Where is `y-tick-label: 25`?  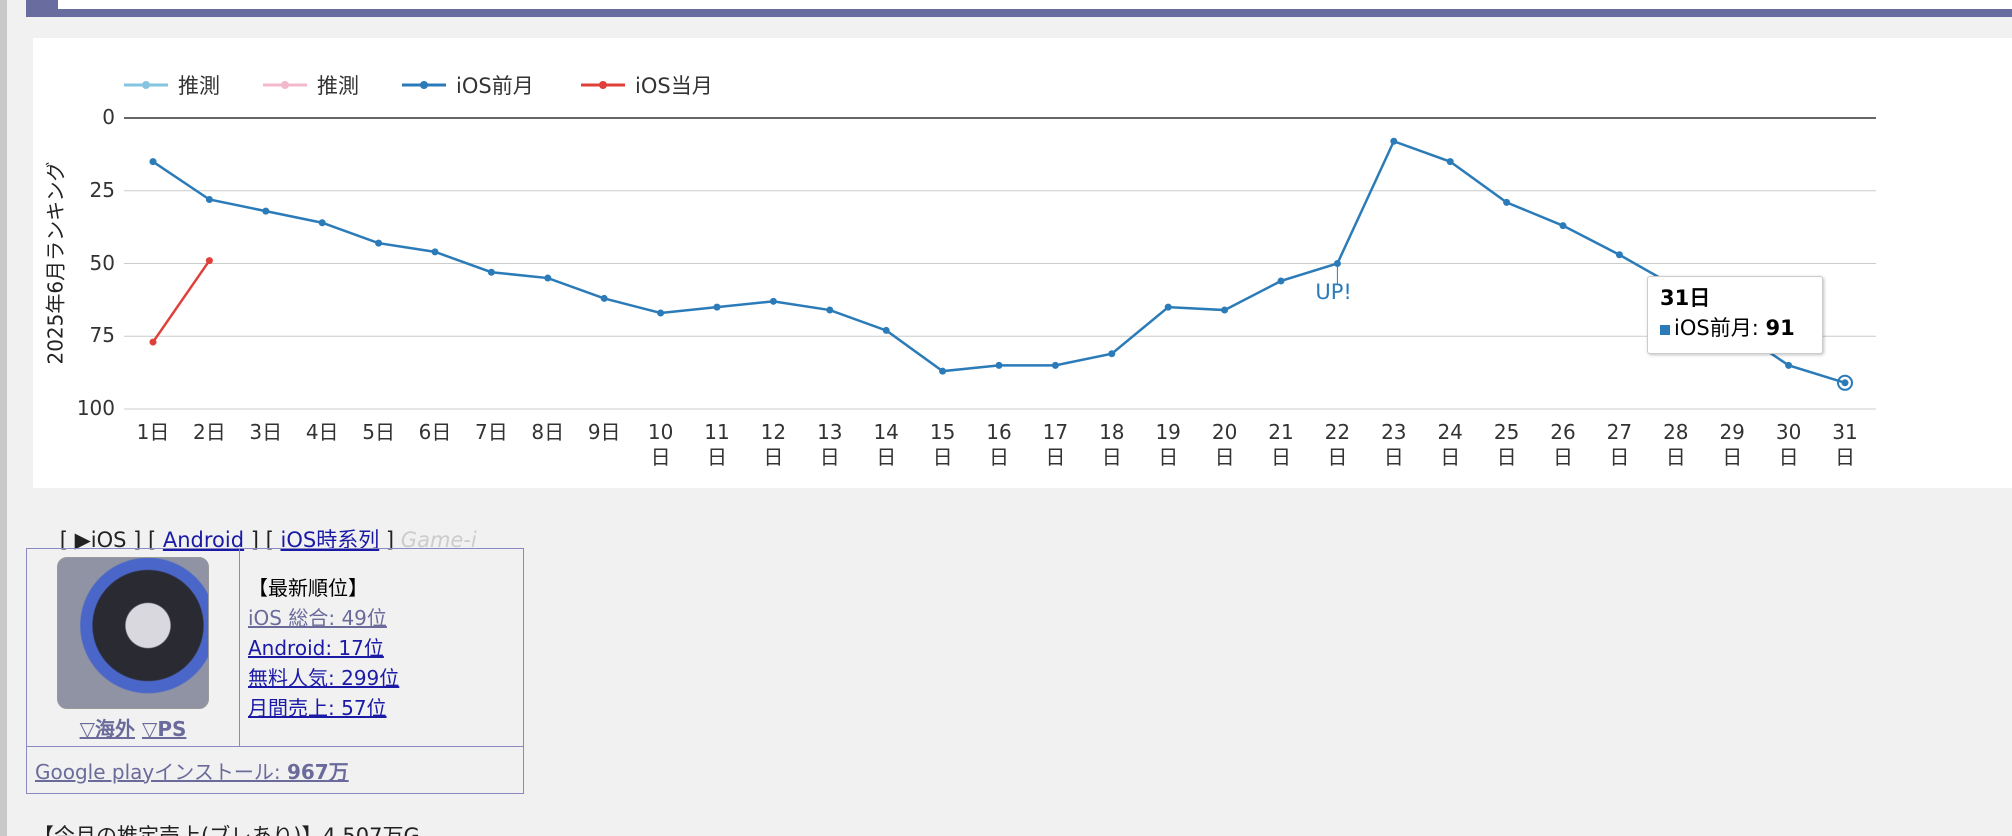
y-tick-label: 25 is located at coordinates (102, 189).